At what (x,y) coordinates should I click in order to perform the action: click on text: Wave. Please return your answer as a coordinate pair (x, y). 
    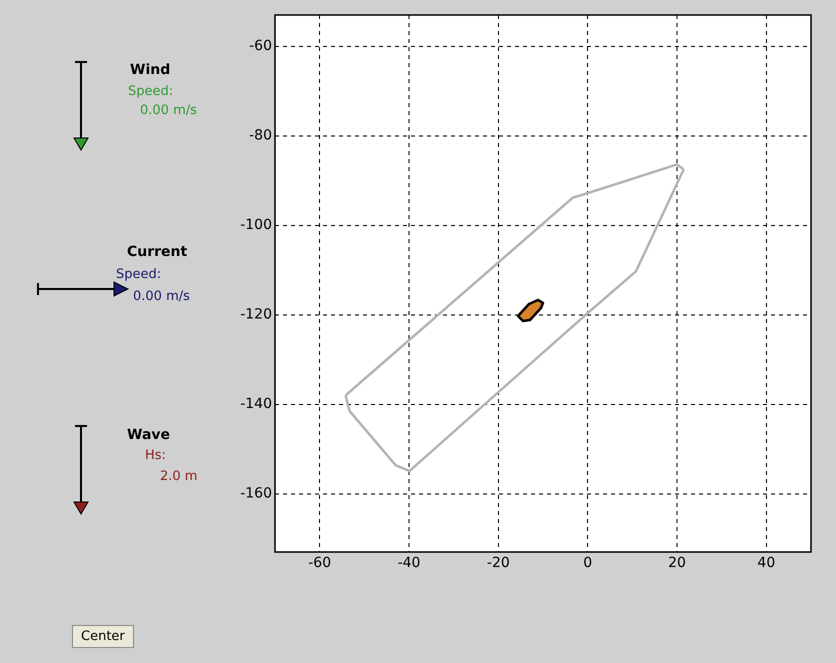
    Looking at the image, I should click on (148, 435).